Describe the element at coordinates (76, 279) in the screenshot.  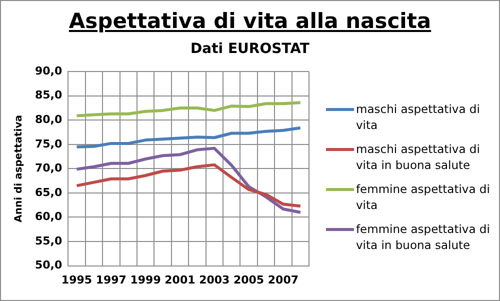
I see `x-tick-label: 1995` at that location.